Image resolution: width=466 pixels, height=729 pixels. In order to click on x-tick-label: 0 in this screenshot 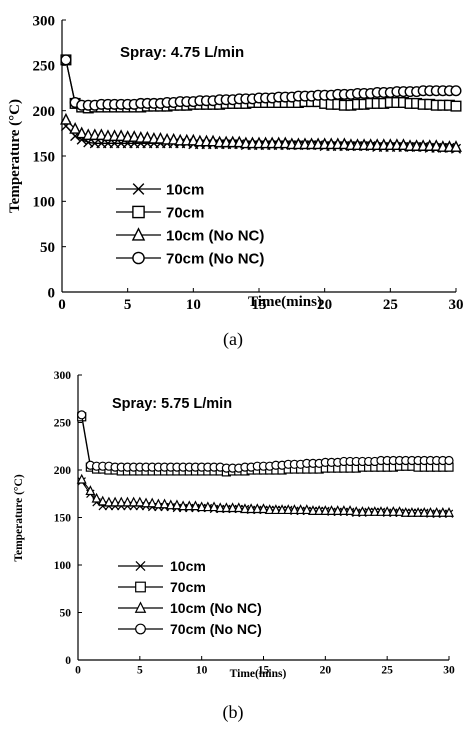, I will do `click(78, 671)`.